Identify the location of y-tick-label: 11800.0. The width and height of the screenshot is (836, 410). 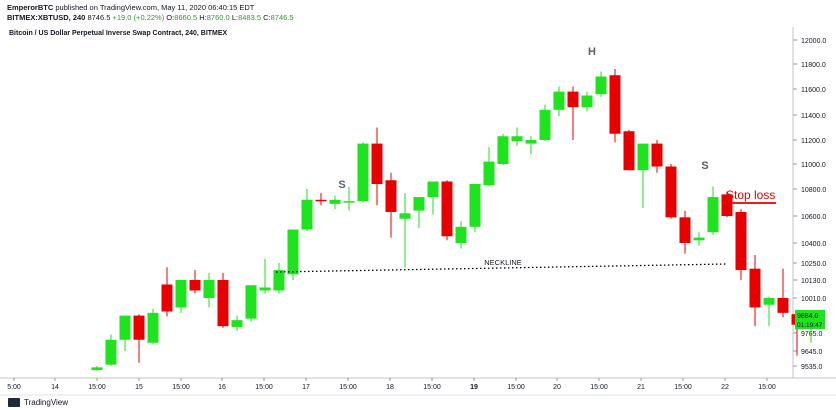
(813, 65).